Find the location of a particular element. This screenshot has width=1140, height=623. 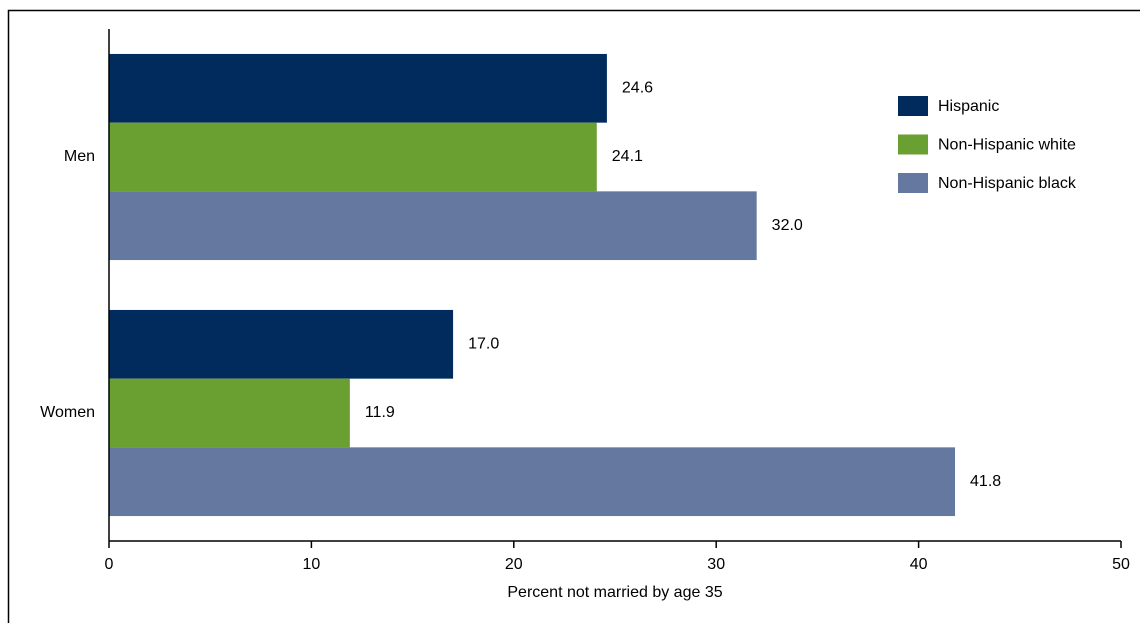

x-tick-label: 0 is located at coordinates (109, 564).